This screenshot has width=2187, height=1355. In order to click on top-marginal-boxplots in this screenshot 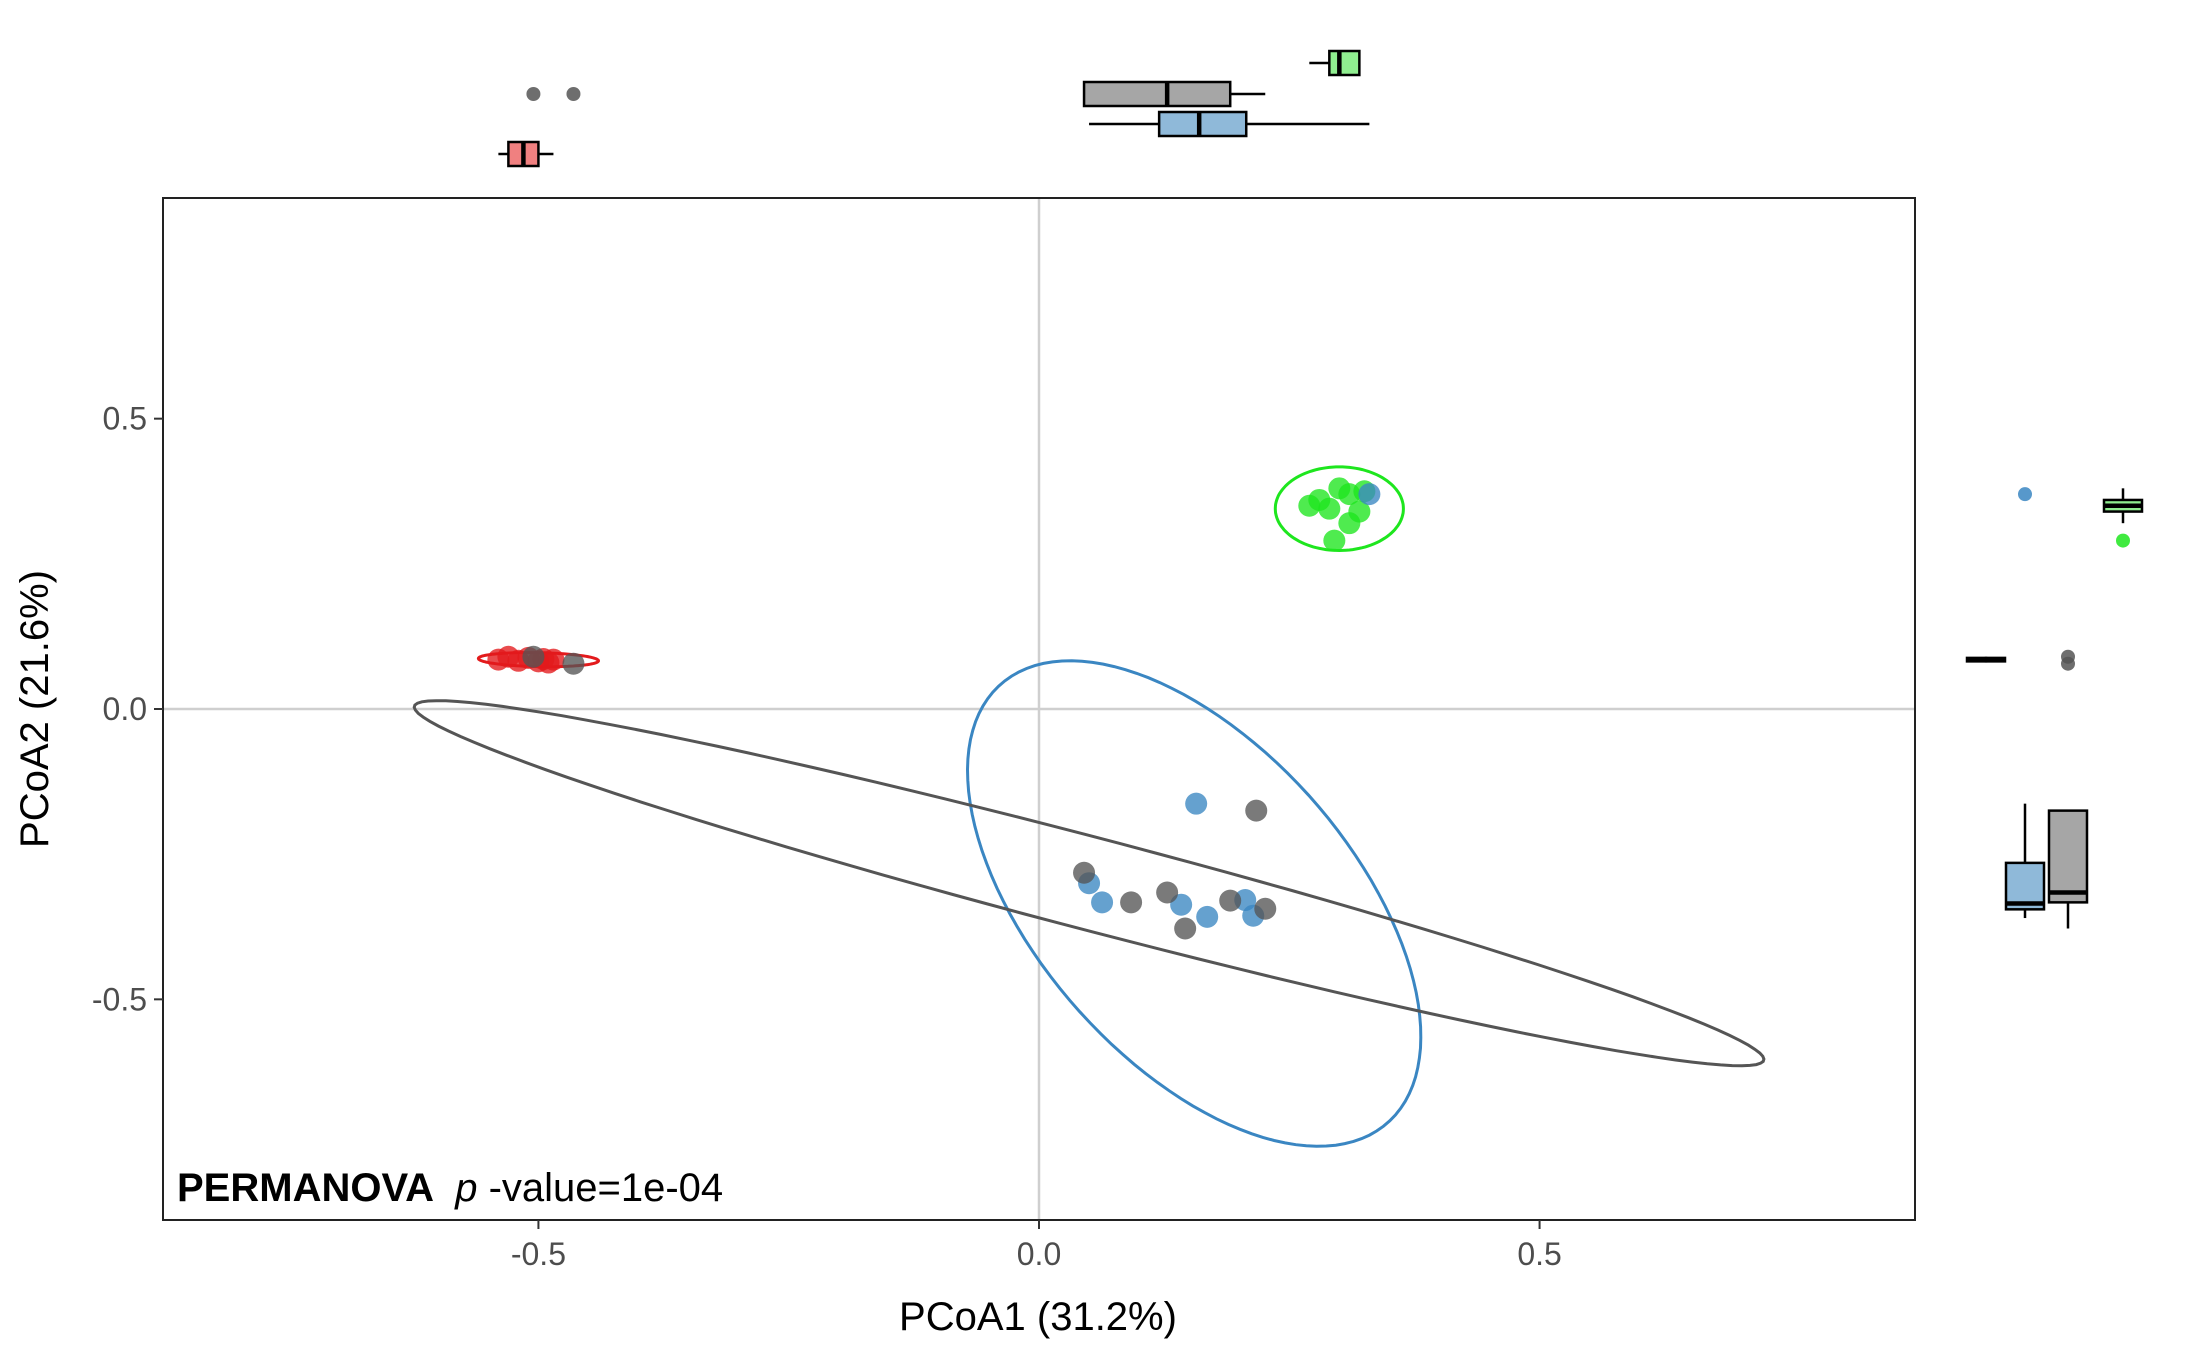, I will do `click(934, 108)`.